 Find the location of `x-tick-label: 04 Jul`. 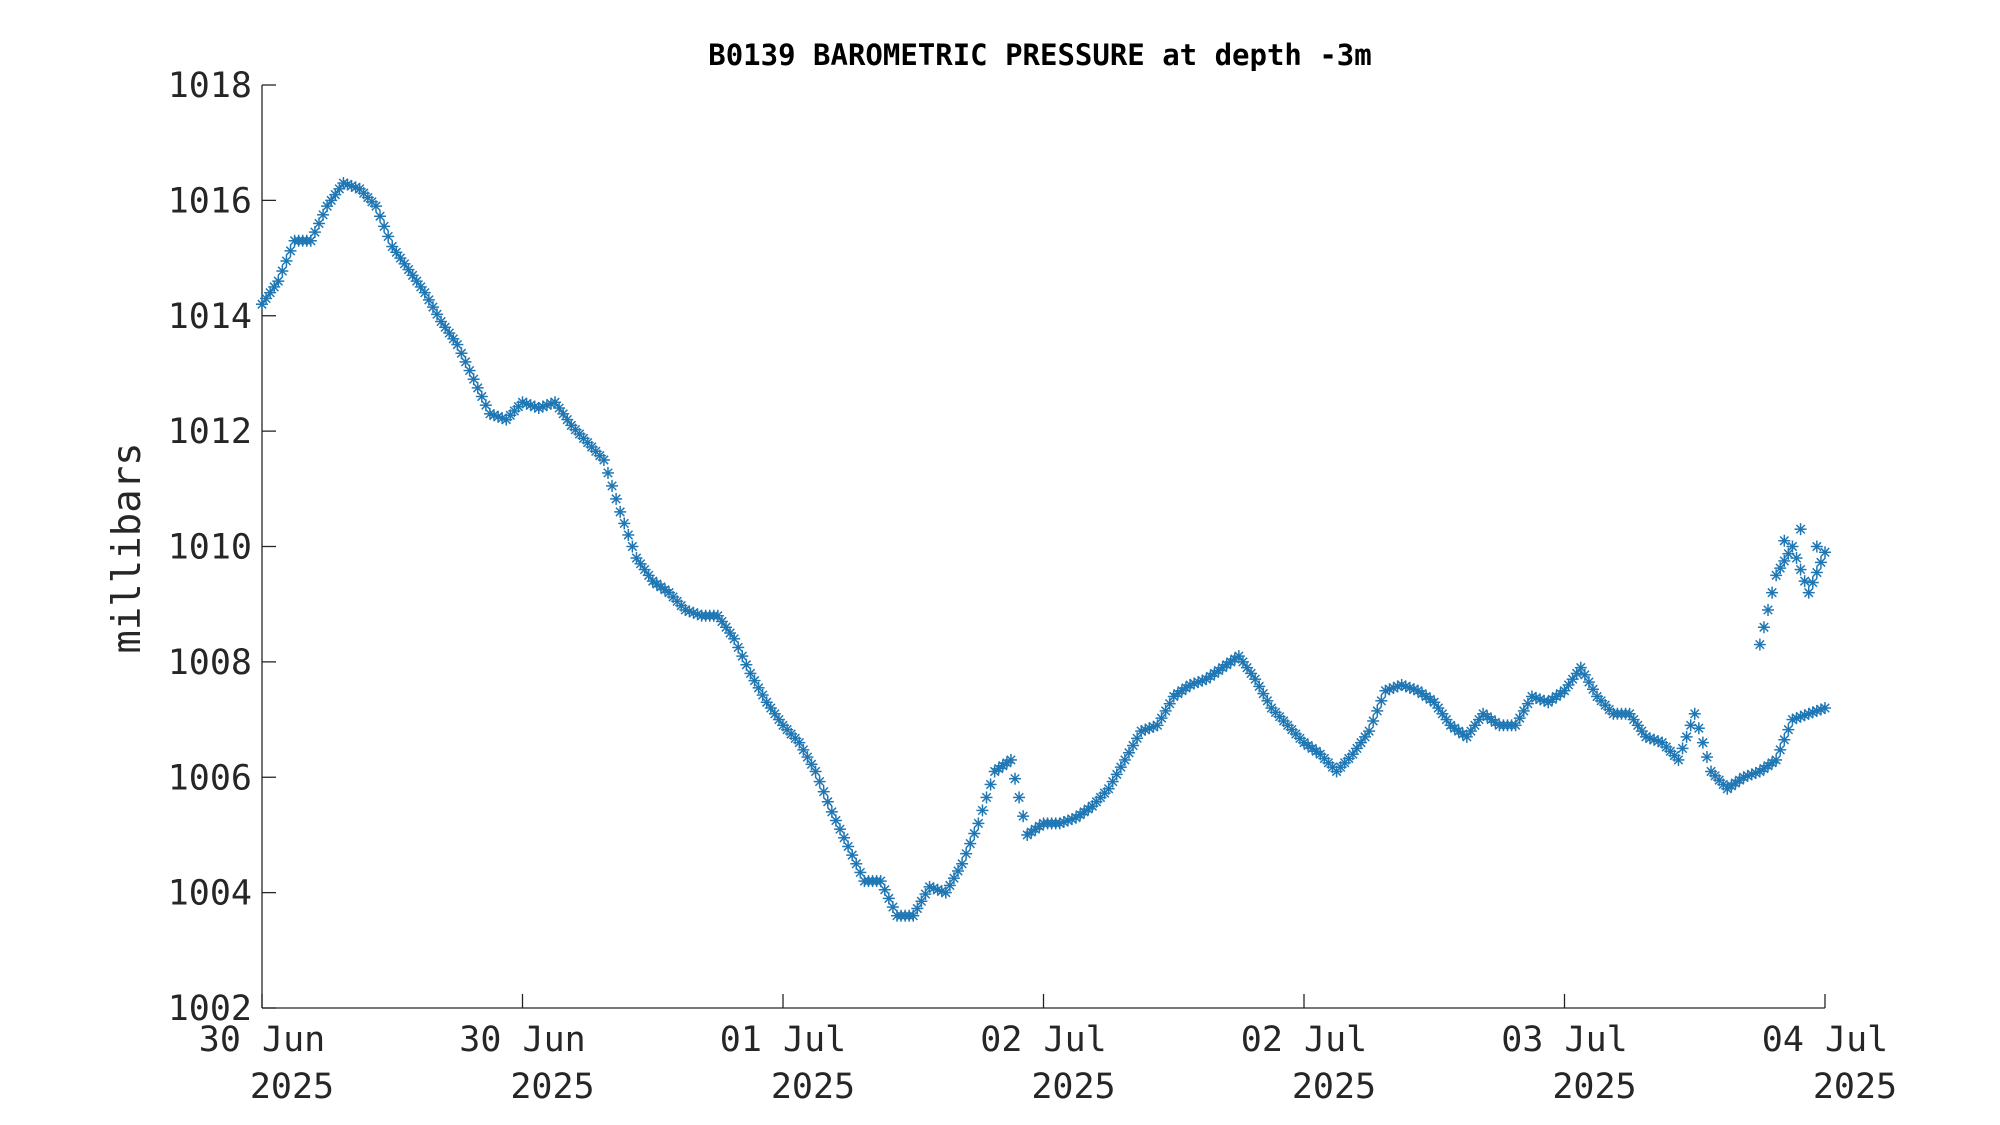

x-tick-label: 04 Jul is located at coordinates (1825, 1040).